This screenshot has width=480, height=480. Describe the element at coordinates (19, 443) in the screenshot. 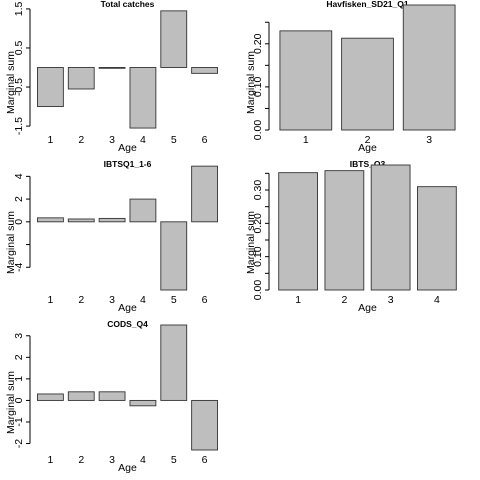

I see `y-tick-label: -2` at that location.